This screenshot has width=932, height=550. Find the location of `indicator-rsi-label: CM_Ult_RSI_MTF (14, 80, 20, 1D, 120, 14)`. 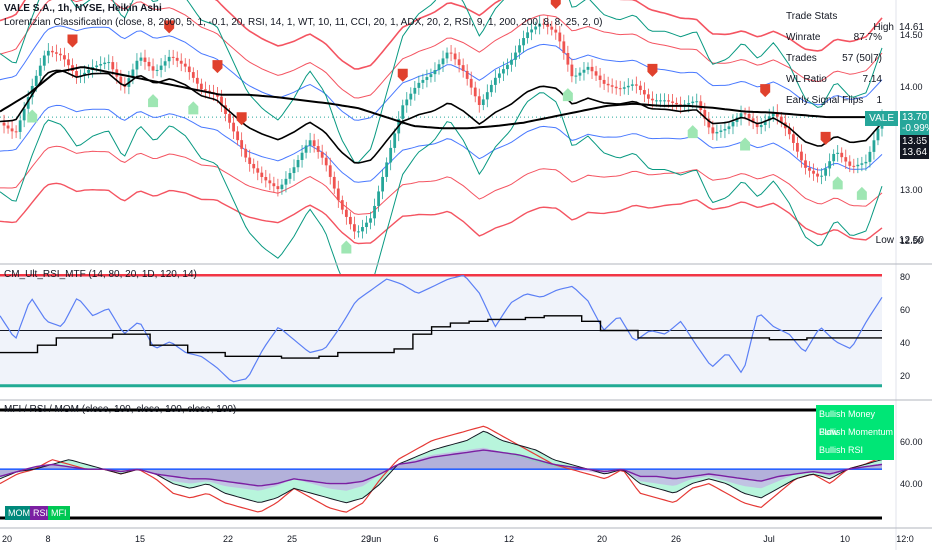

indicator-rsi-label: CM_Ult_RSI_MTF (14, 80, 20, 1D, 120, 14) is located at coordinates (100, 274).